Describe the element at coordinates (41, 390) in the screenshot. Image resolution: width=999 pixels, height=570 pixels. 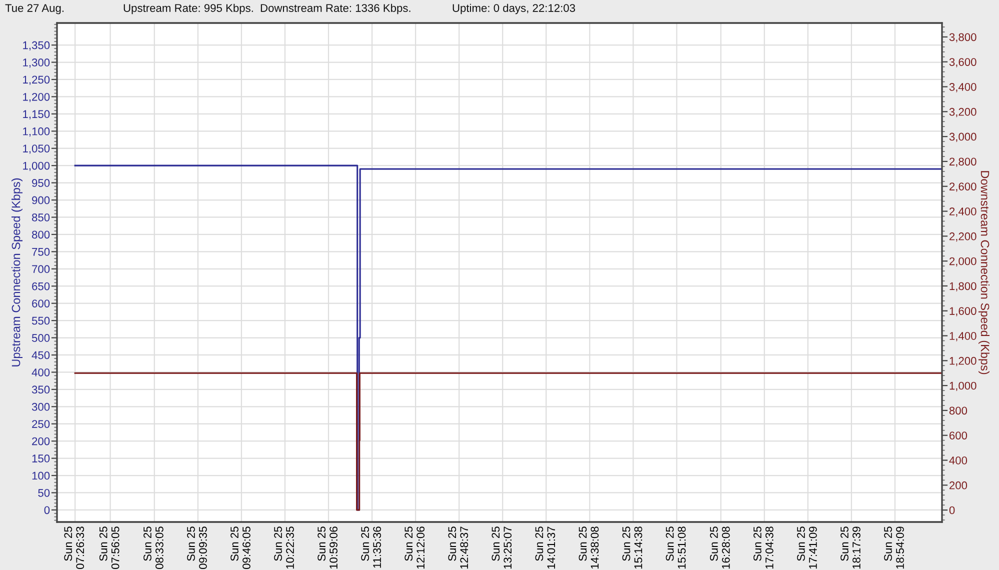
I see `y-tick-label: 350` at that location.